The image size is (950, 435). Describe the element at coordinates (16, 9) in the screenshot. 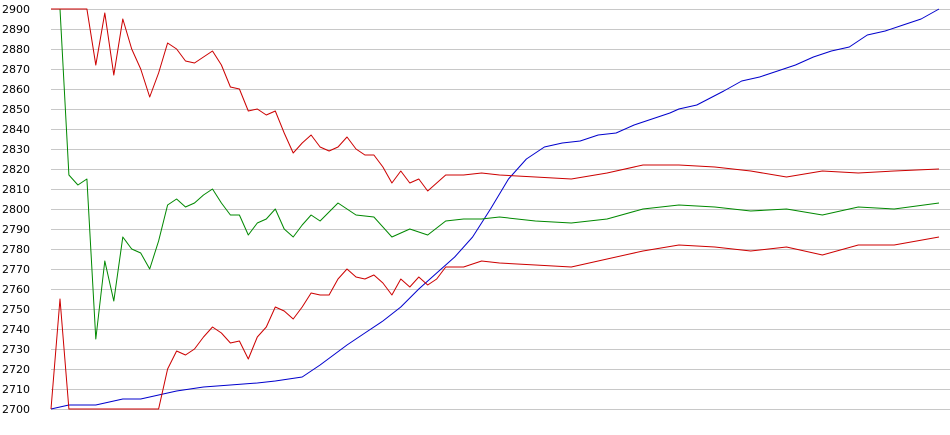

I see `y-tick-label: 2900` at that location.